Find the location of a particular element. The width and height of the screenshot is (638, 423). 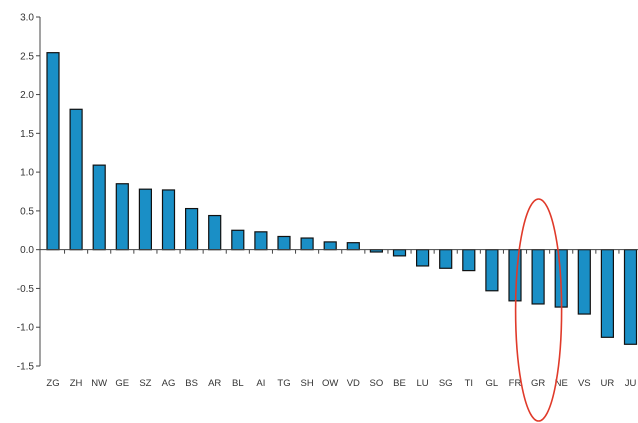

y-tick-label: 0.0 is located at coordinates (27, 250).